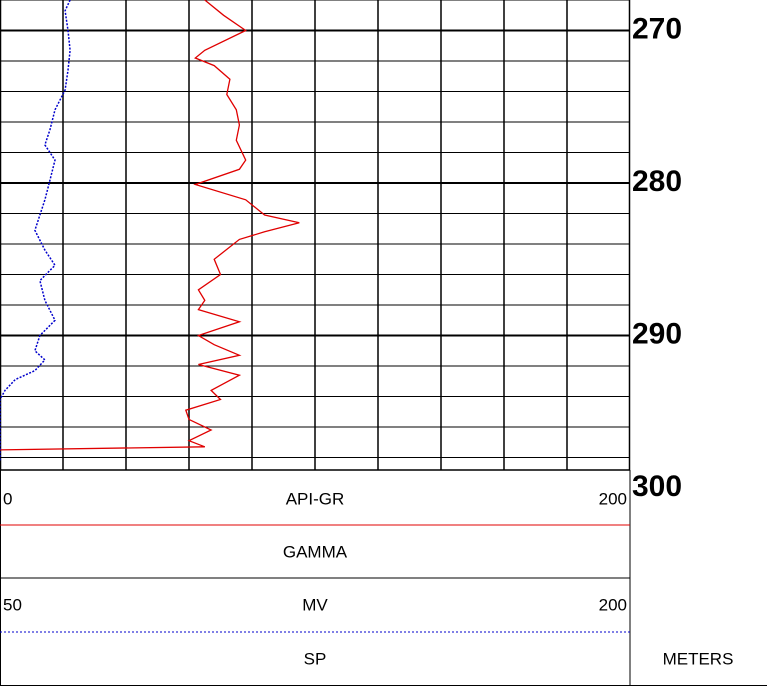  Describe the element at coordinates (315, 658) in the screenshot. I see `curve-name: SP` at that location.